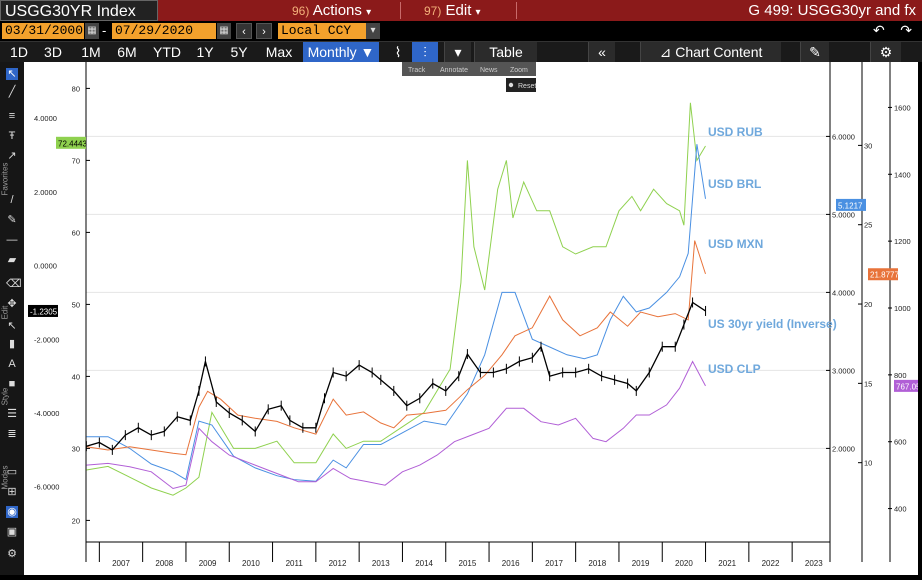 The height and width of the screenshot is (580, 922). I want to click on settings-icon: ⚙, so click(12, 554).